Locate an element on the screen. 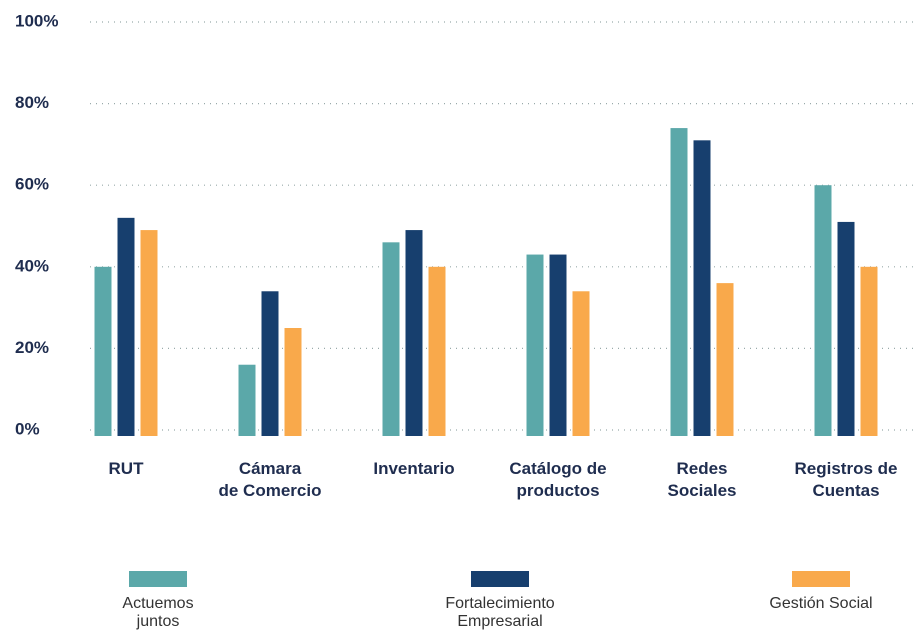 This screenshot has height=632, width=918. legend-label: Actuemos juntos is located at coordinates (157, 612).